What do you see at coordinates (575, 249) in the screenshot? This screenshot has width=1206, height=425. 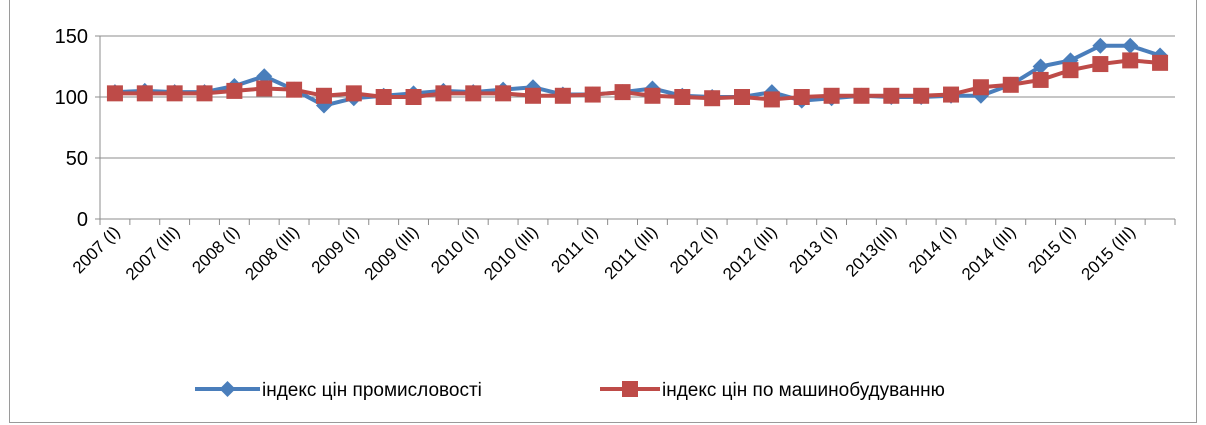 I see `x-tick-label: 2011 (I)` at bounding box center [575, 249].